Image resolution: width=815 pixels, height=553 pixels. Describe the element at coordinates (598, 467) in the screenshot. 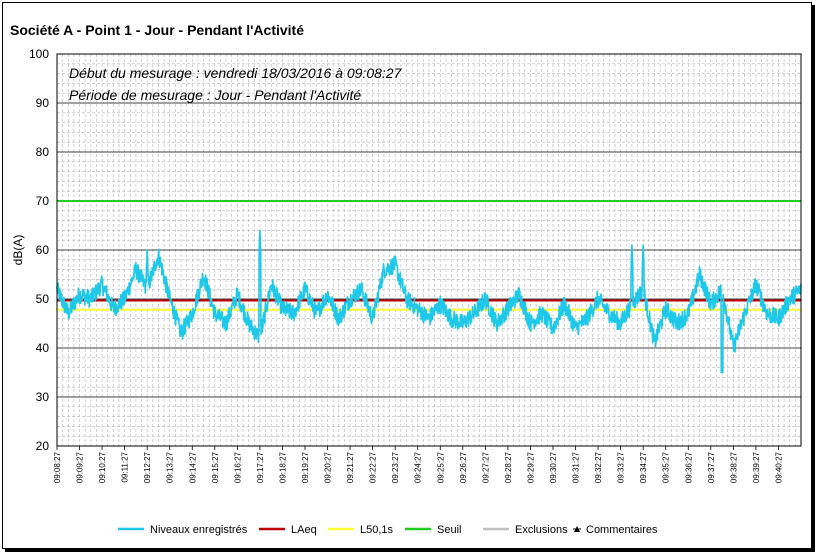

I see `x-tick-label: 09:32:27` at that location.